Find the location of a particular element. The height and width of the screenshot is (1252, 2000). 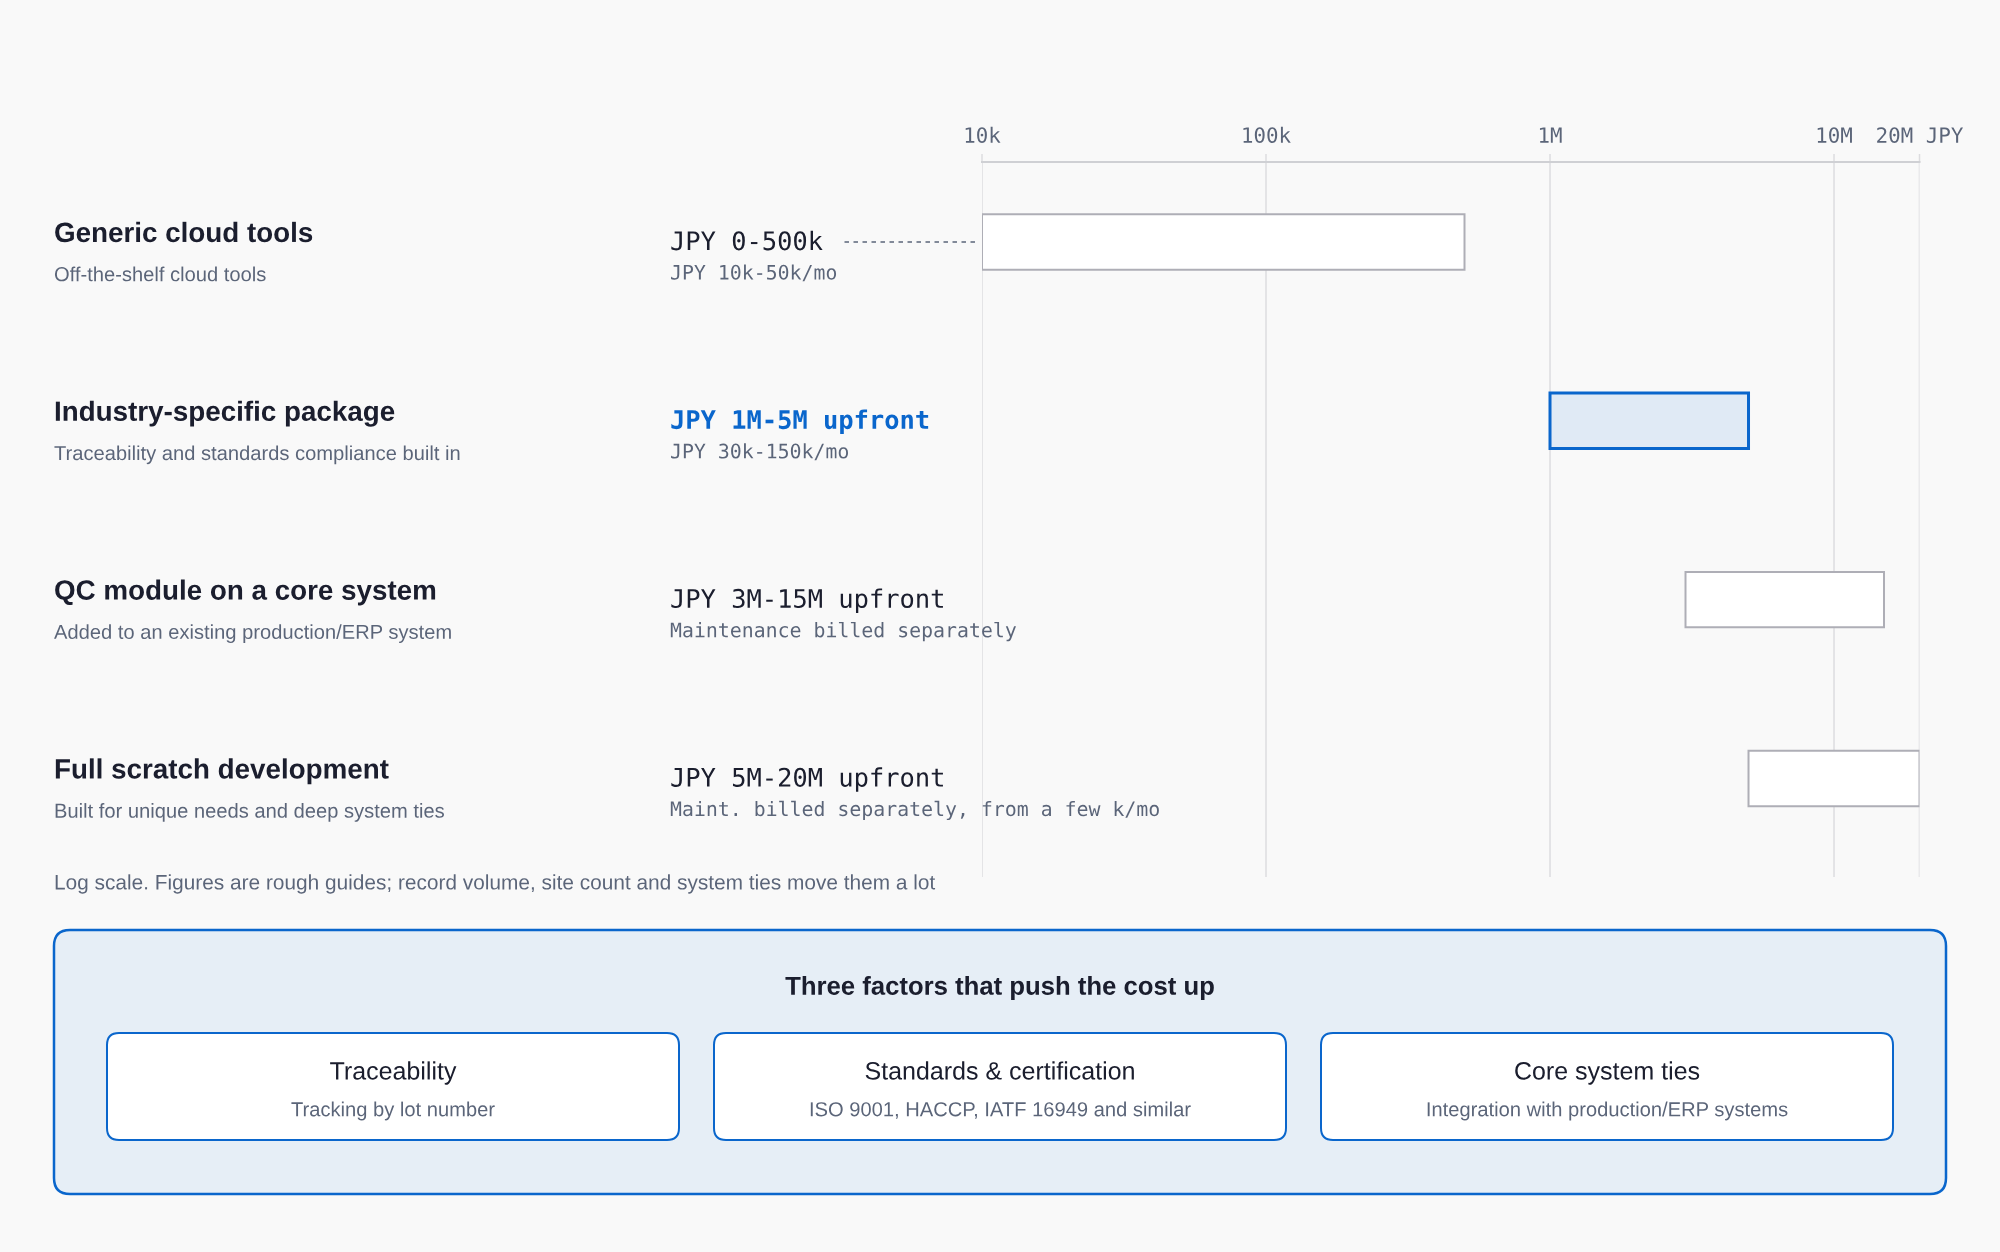

category-label: Industry-specific package Traceability and standards compliance built in is located at coordinates (257, 432).